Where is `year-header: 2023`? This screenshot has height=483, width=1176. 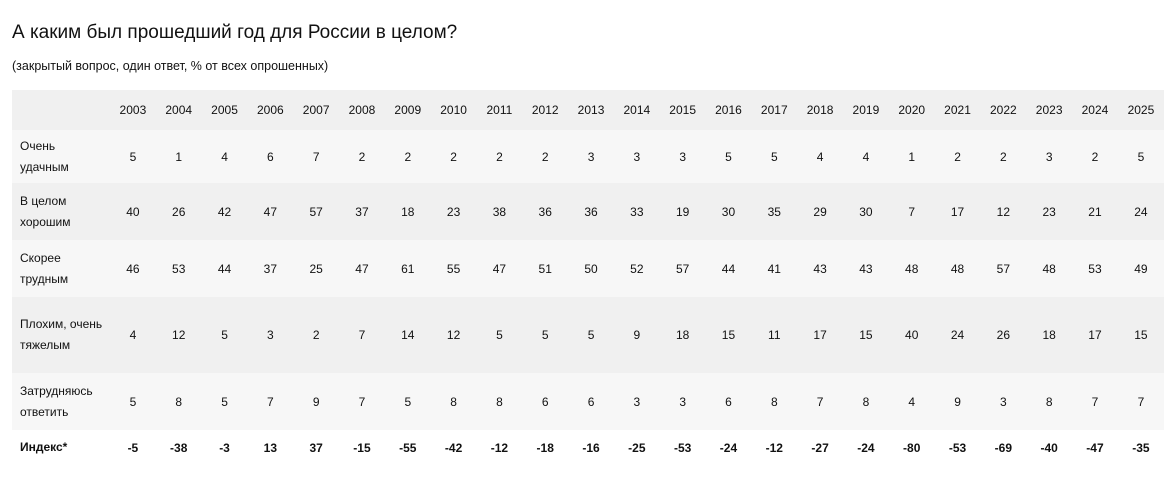 year-header: 2023 is located at coordinates (1049, 110).